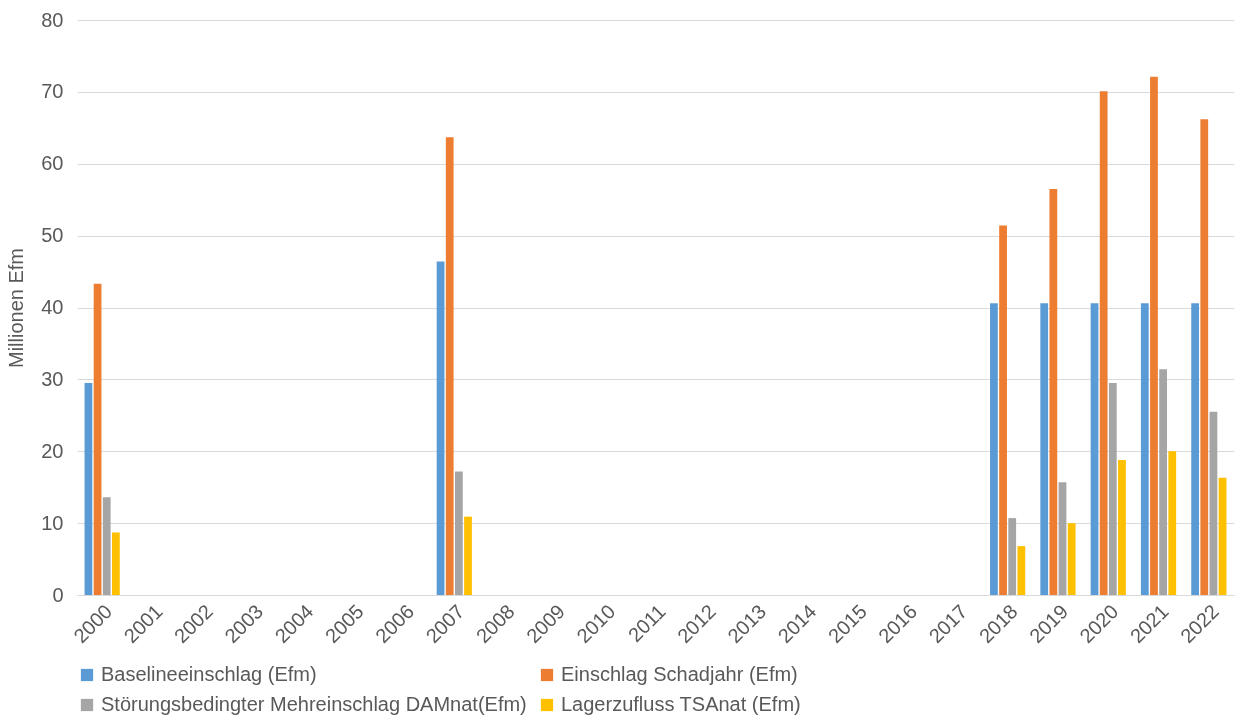 The image size is (1236, 721). What do you see at coordinates (52, 163) in the screenshot?
I see `y-tick-label: 60` at bounding box center [52, 163].